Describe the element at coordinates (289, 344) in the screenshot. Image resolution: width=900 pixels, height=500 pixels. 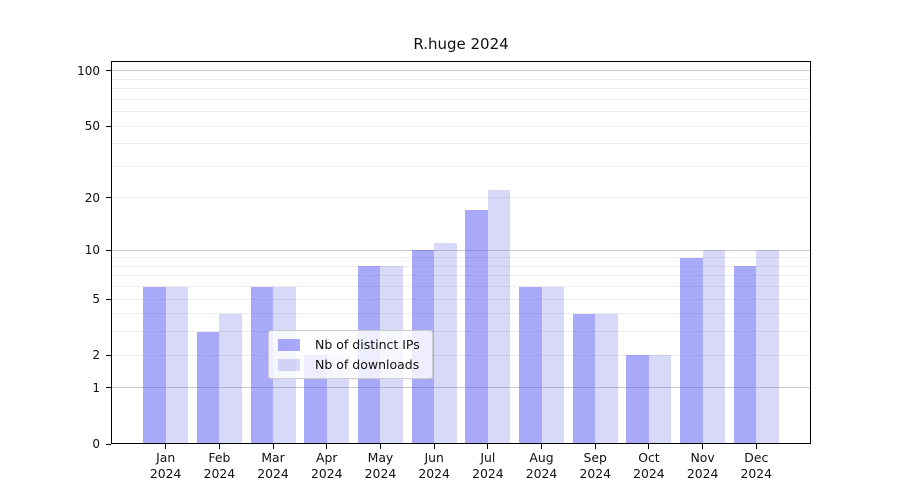
I see `legend-swatch-distinct-ips` at that location.